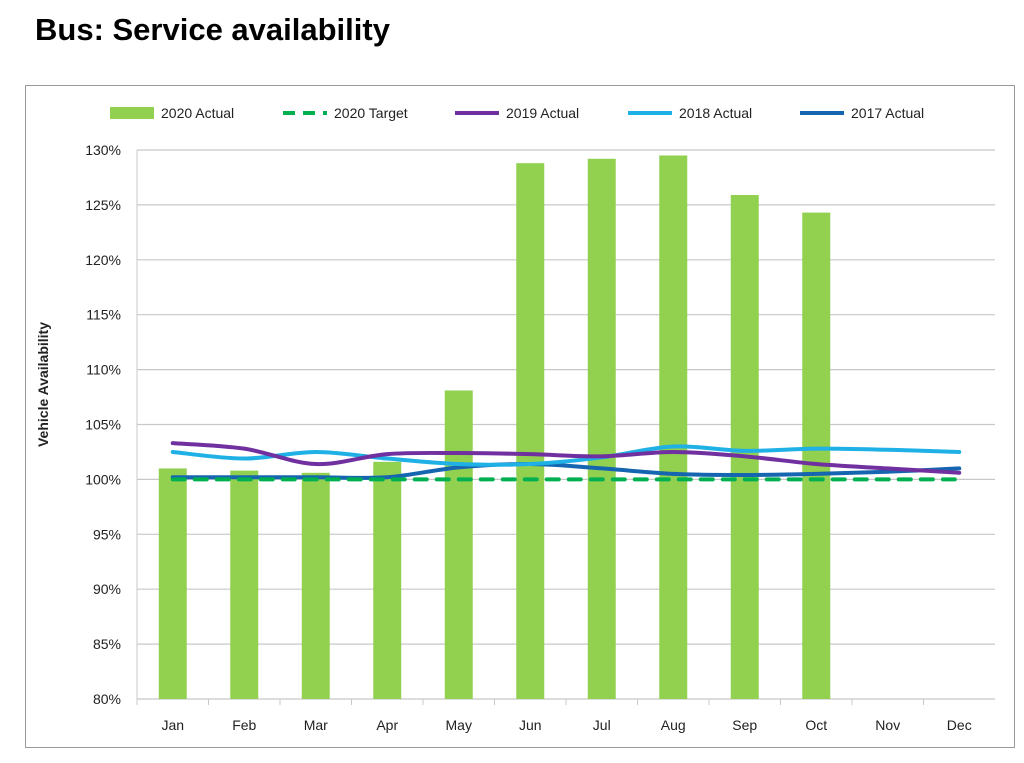 The image size is (1024, 763). What do you see at coordinates (887, 113) in the screenshot?
I see `legend-label: 2017 Actual` at bounding box center [887, 113].